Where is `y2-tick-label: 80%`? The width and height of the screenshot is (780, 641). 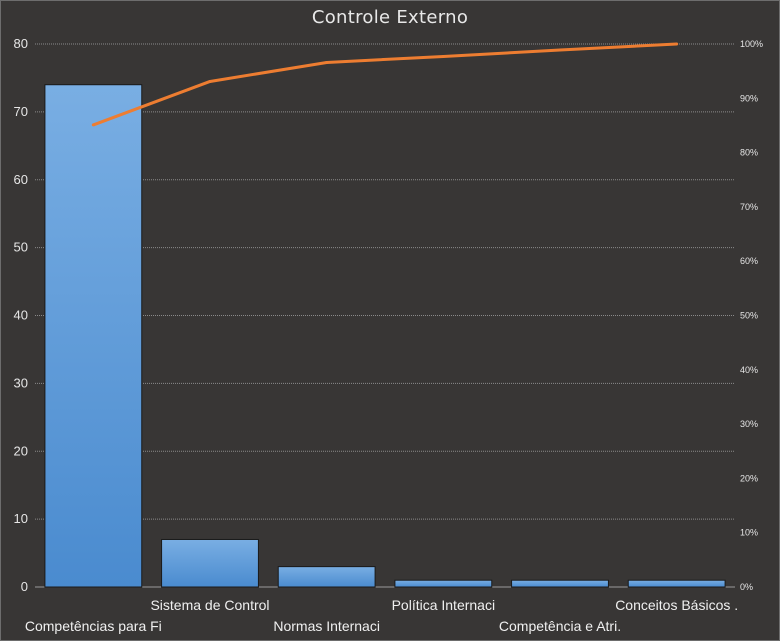
y2-tick-label: 80% is located at coordinates (749, 153).